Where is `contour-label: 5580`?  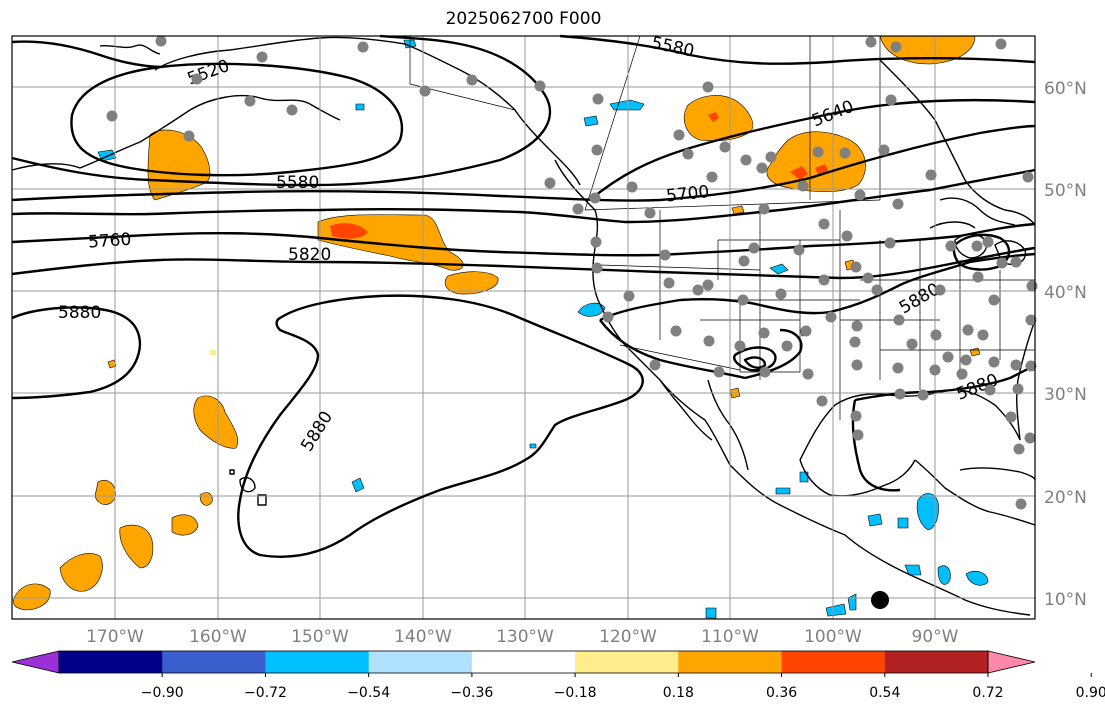
contour-label: 5580 is located at coordinates (297, 183).